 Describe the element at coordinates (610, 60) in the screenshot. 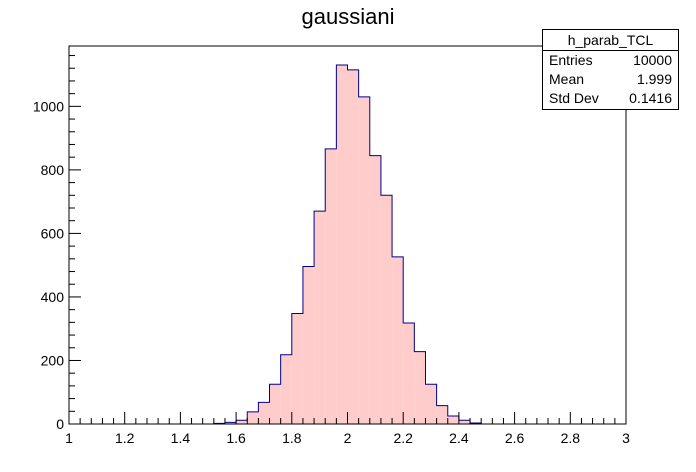

I see `stats-row-entries: Entries 10000` at that location.